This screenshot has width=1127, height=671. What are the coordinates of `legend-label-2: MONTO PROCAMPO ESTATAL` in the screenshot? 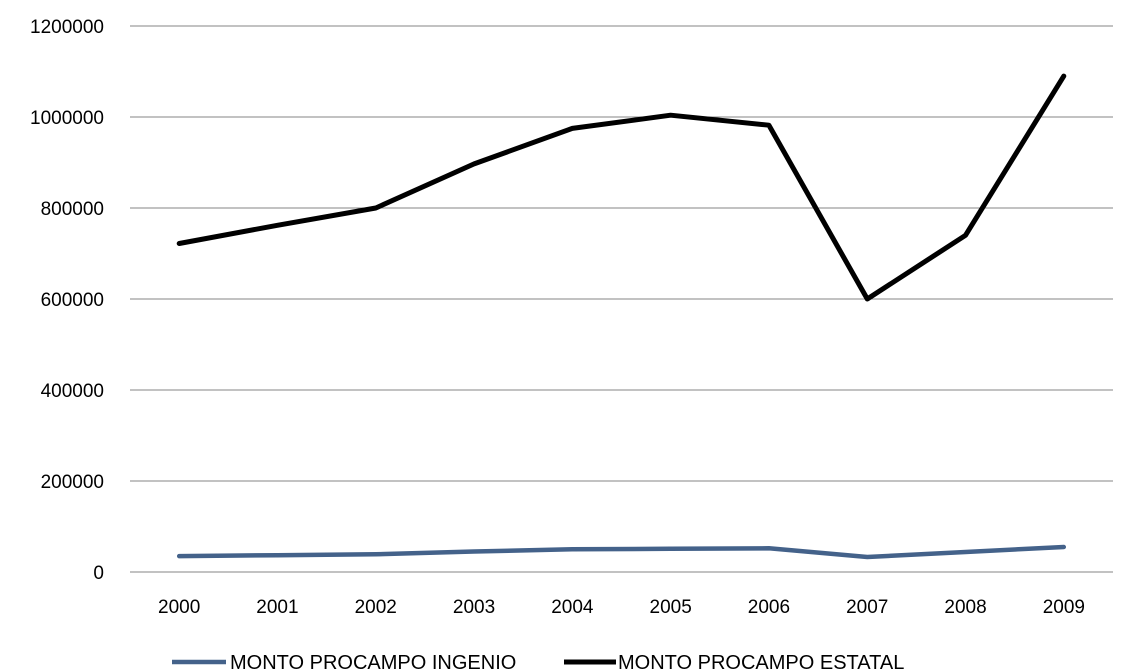 It's located at (761, 661).